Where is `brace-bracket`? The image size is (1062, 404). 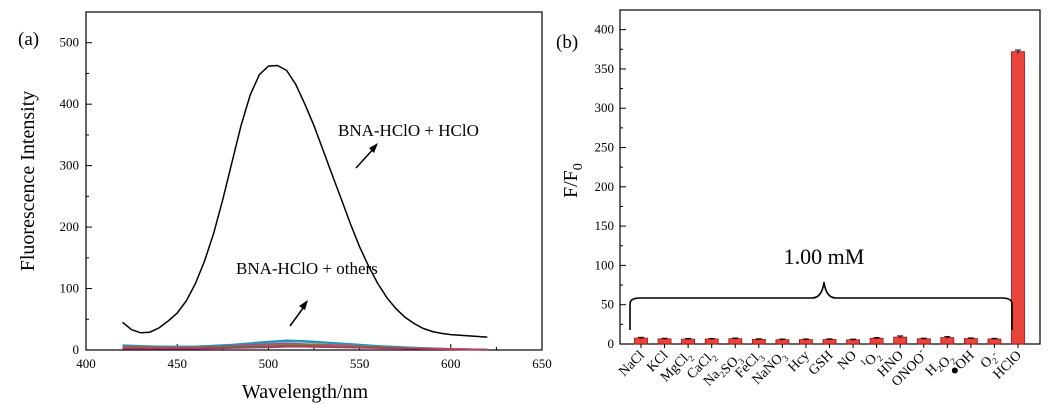 brace-bracket is located at coordinates (821, 305).